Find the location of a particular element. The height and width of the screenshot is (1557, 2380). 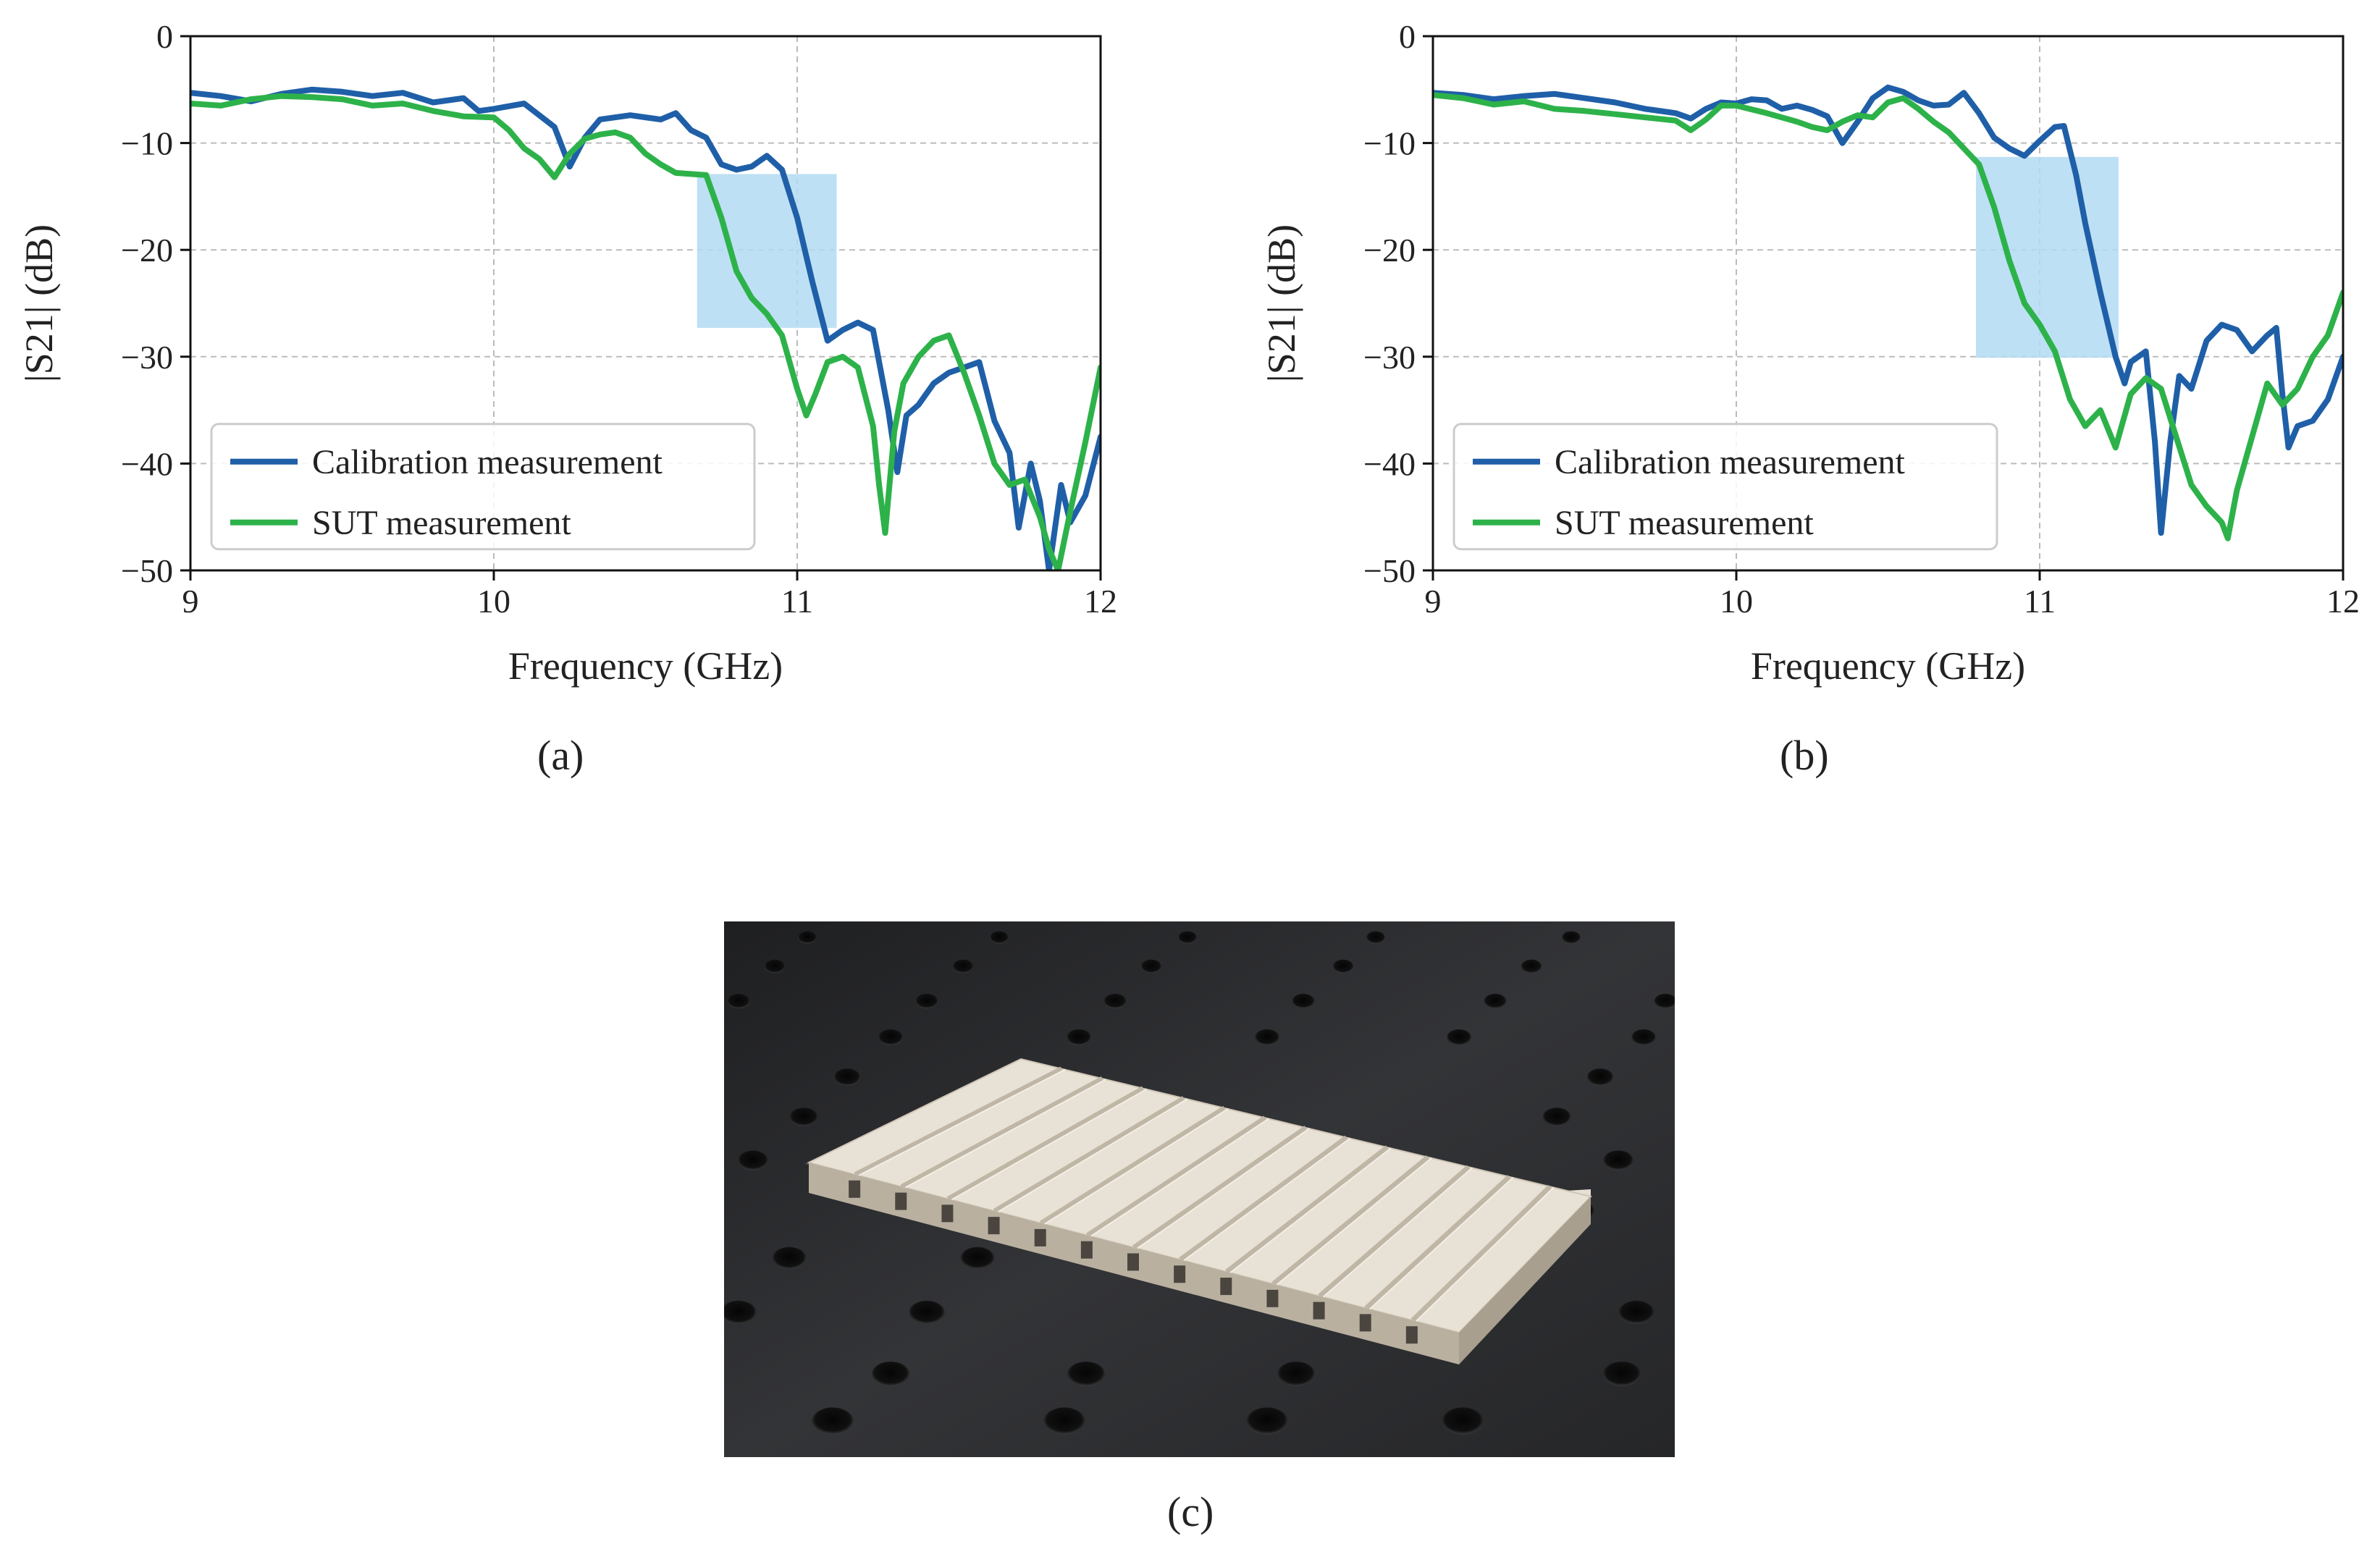

chart-a-series-calibration-line is located at coordinates (645, 328).